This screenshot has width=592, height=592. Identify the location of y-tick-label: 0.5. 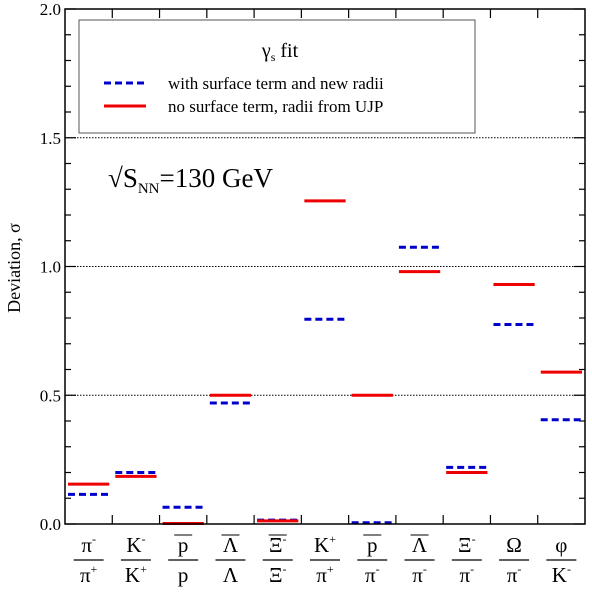
(50, 395).